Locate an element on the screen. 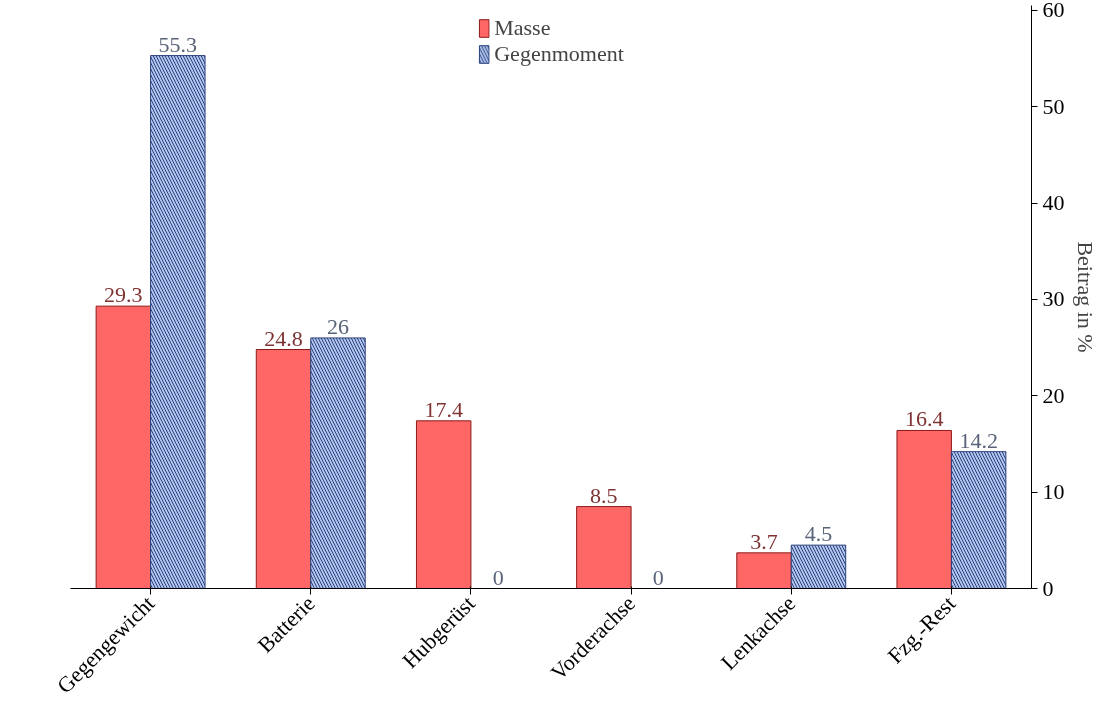  data-label: 14.2 is located at coordinates (978, 440).